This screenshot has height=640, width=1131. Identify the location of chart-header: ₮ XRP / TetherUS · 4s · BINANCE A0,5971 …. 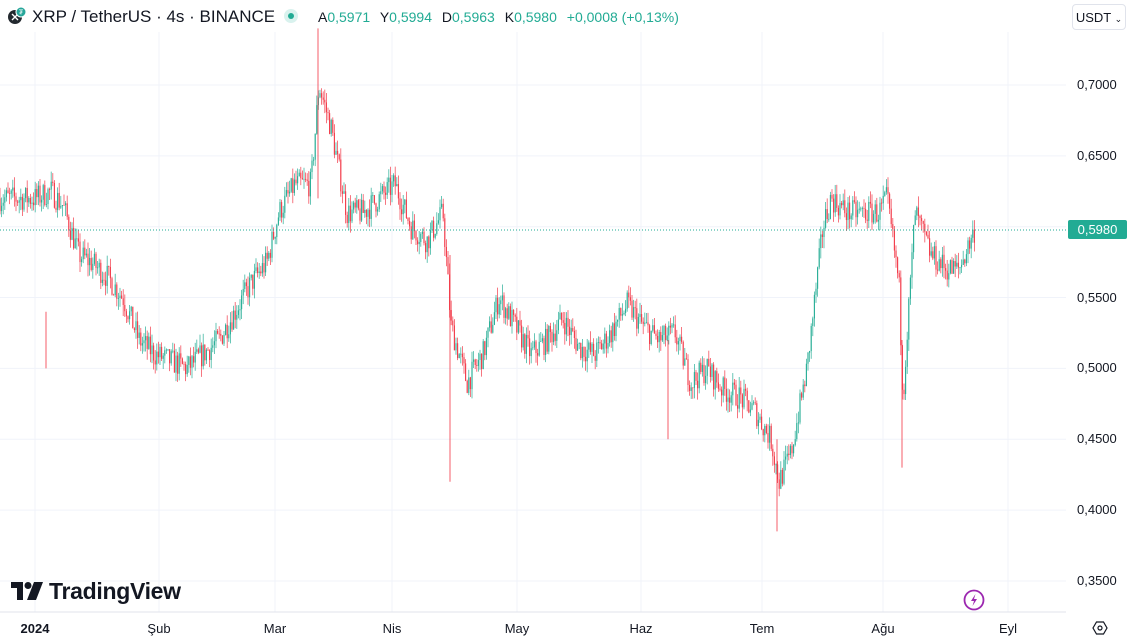
(530, 16).